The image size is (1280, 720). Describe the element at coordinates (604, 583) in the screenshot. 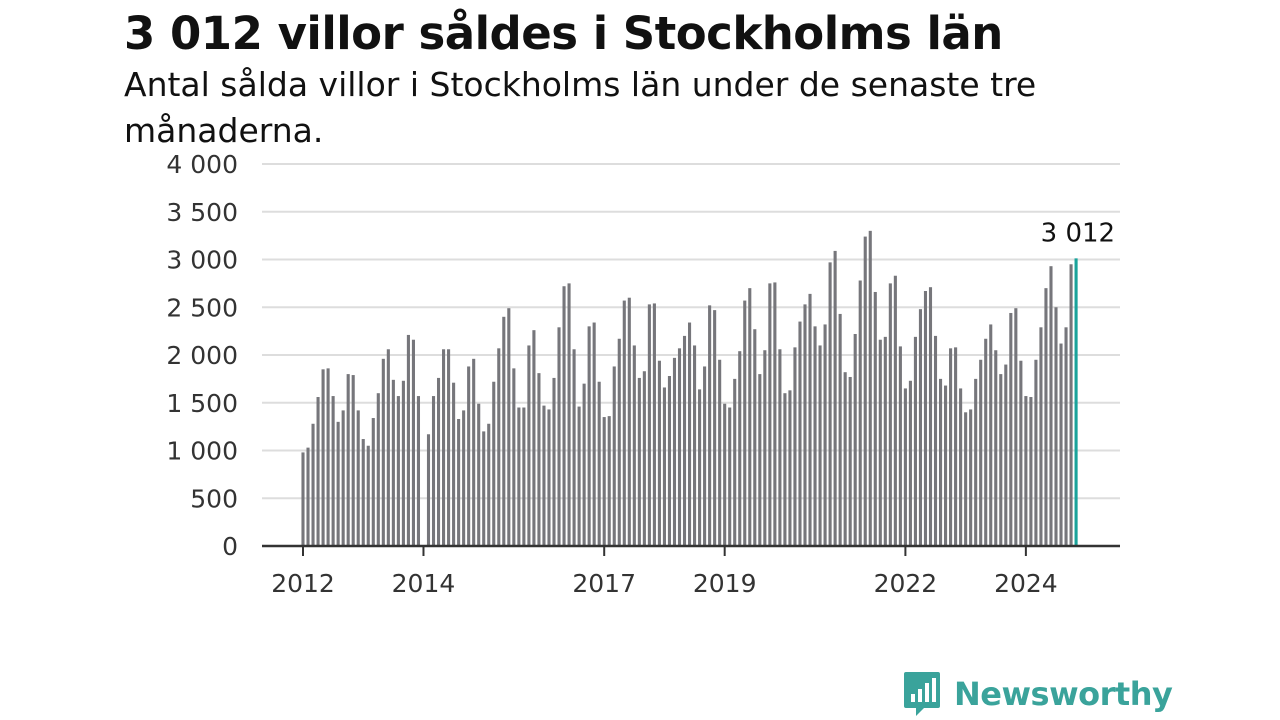

I see `x-tick-label: 2017` at that location.